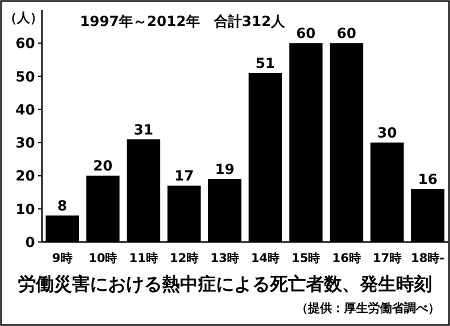  What do you see at coordinates (62, 206) in the screenshot?
I see `data-label: 8` at bounding box center [62, 206].